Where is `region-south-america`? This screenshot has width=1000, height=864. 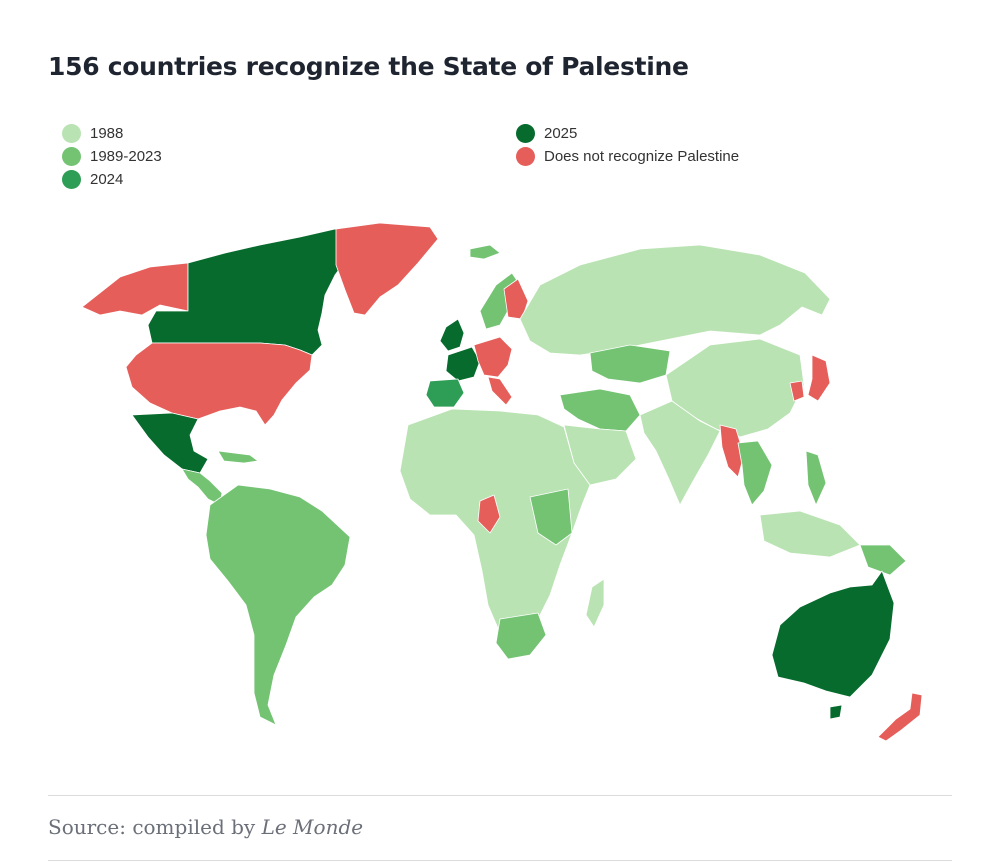 region-south-america is located at coordinates (278, 605).